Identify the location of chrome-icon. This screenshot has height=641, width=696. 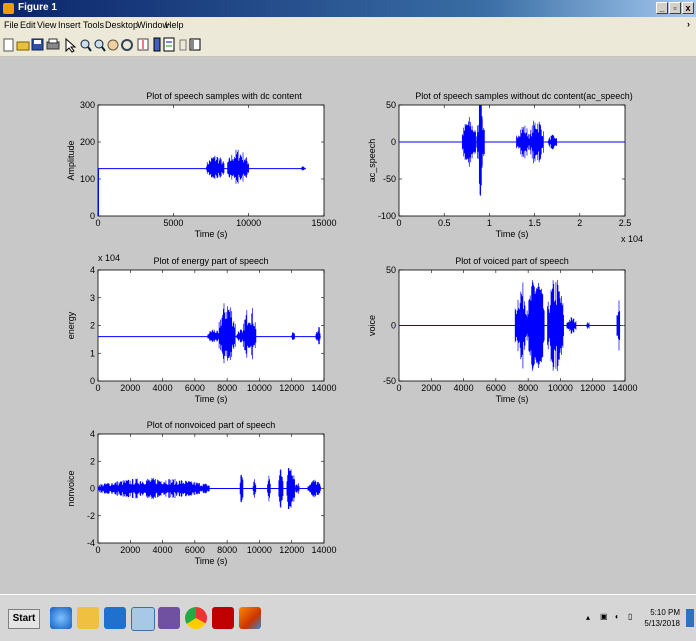
(196, 618).